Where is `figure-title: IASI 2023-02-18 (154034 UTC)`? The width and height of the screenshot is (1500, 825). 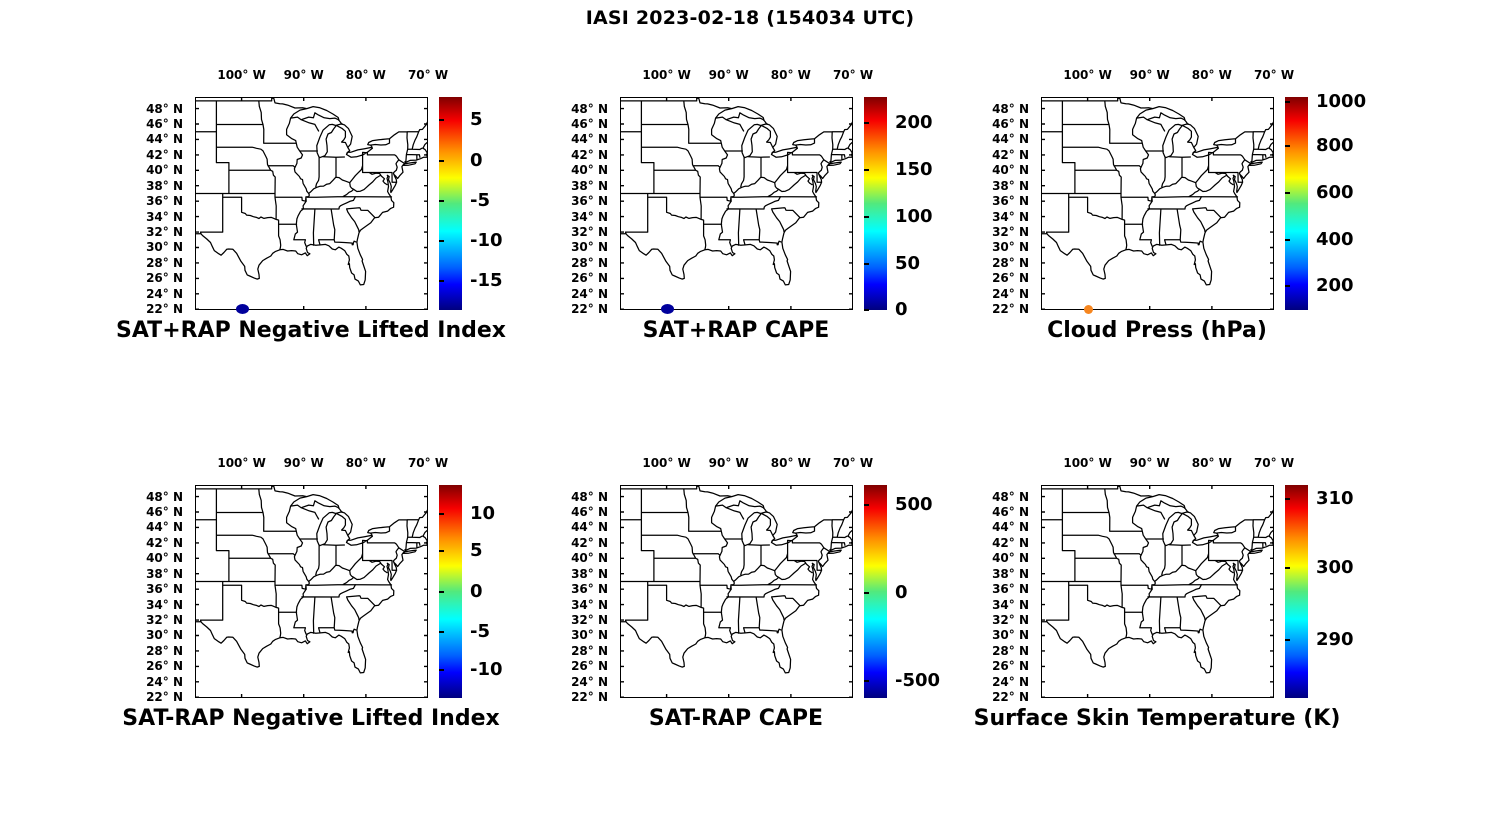 figure-title: IASI 2023-02-18 (154034 UTC) is located at coordinates (750, 18).